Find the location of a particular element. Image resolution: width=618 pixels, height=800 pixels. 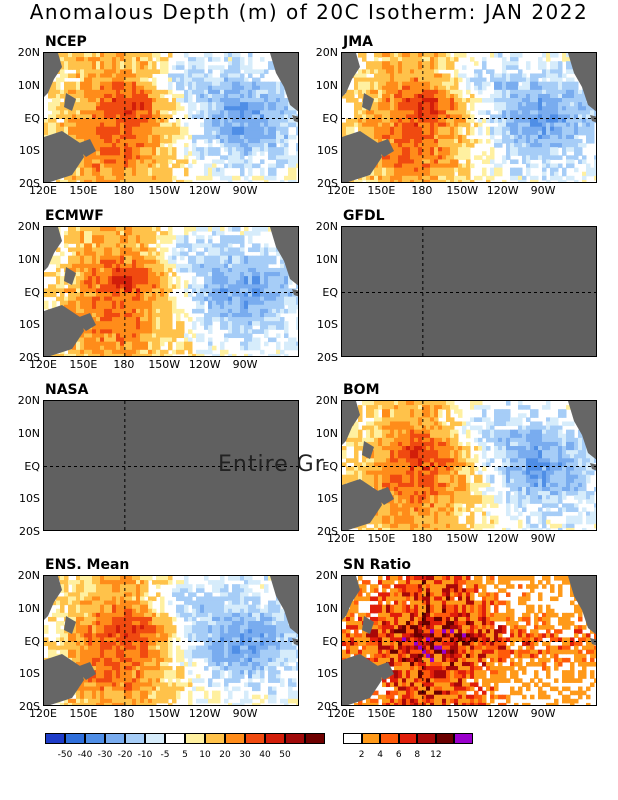

land-mass is located at coordinates (368, 102).